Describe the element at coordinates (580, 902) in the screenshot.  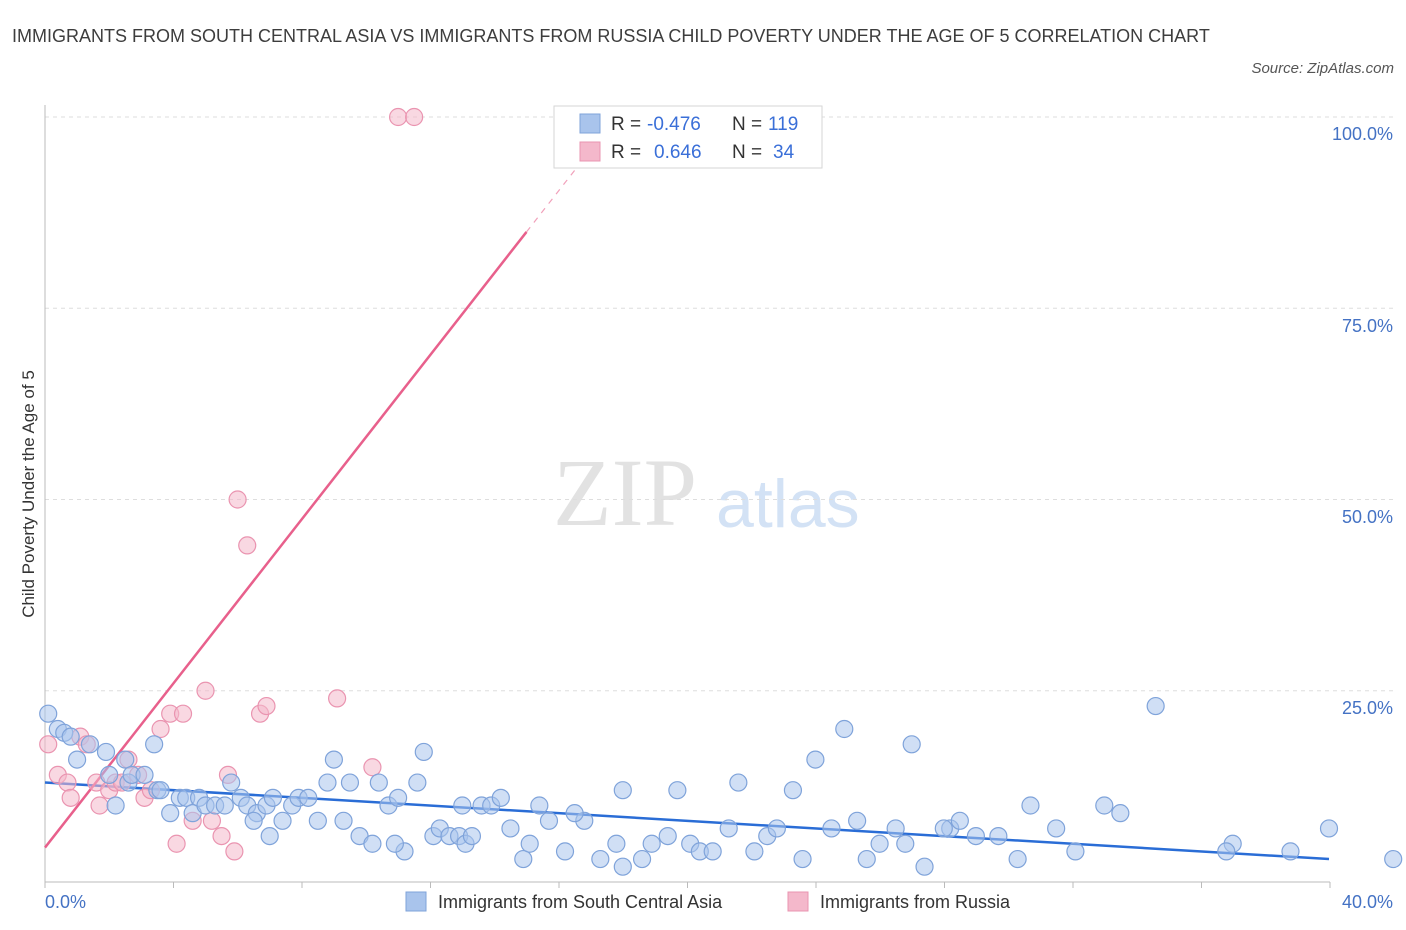
I see `bottom-legend-label: Immigrants from South Central Asia` at that location.